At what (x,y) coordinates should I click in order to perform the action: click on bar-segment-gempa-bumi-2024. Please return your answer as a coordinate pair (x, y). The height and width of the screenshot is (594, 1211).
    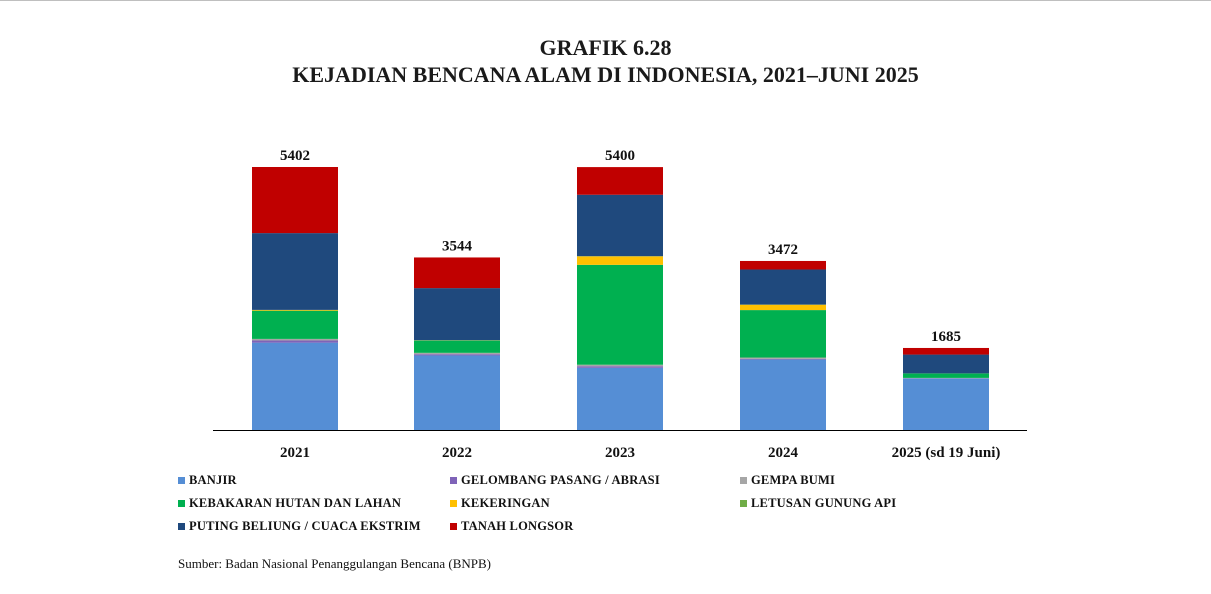
    Looking at the image, I should click on (783, 358).